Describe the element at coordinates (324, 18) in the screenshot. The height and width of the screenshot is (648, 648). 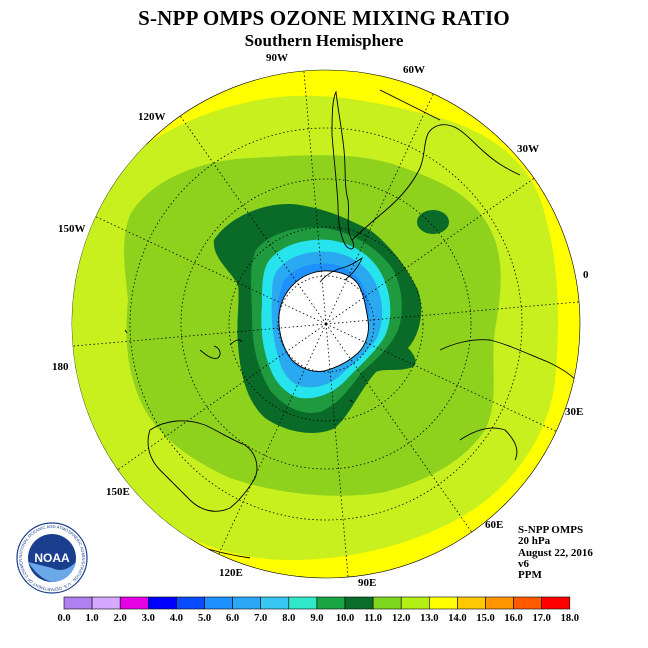
I see `page-title: S-NPP OMPS OZONE MIXING RATIO` at that location.